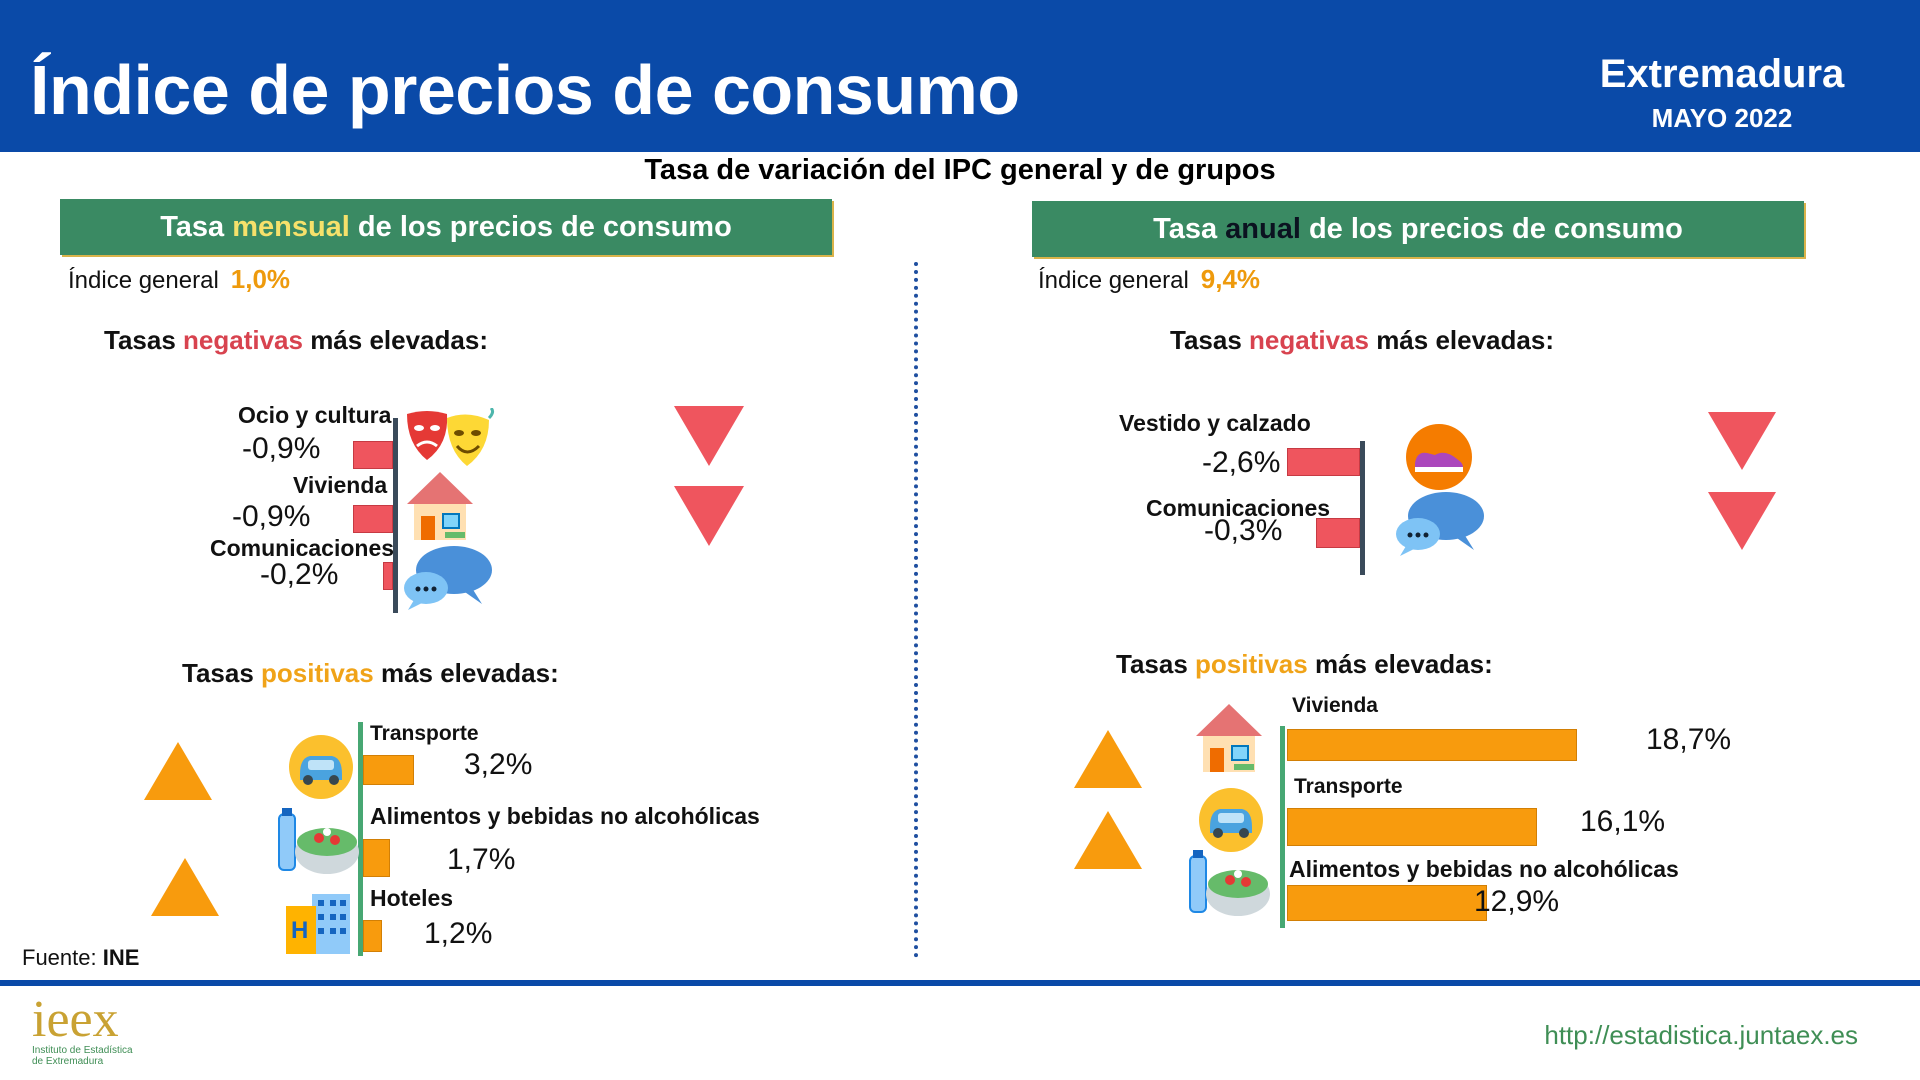 The width and height of the screenshot is (1920, 1080). What do you see at coordinates (299, 930) in the screenshot?
I see `svg-text: H` at bounding box center [299, 930].